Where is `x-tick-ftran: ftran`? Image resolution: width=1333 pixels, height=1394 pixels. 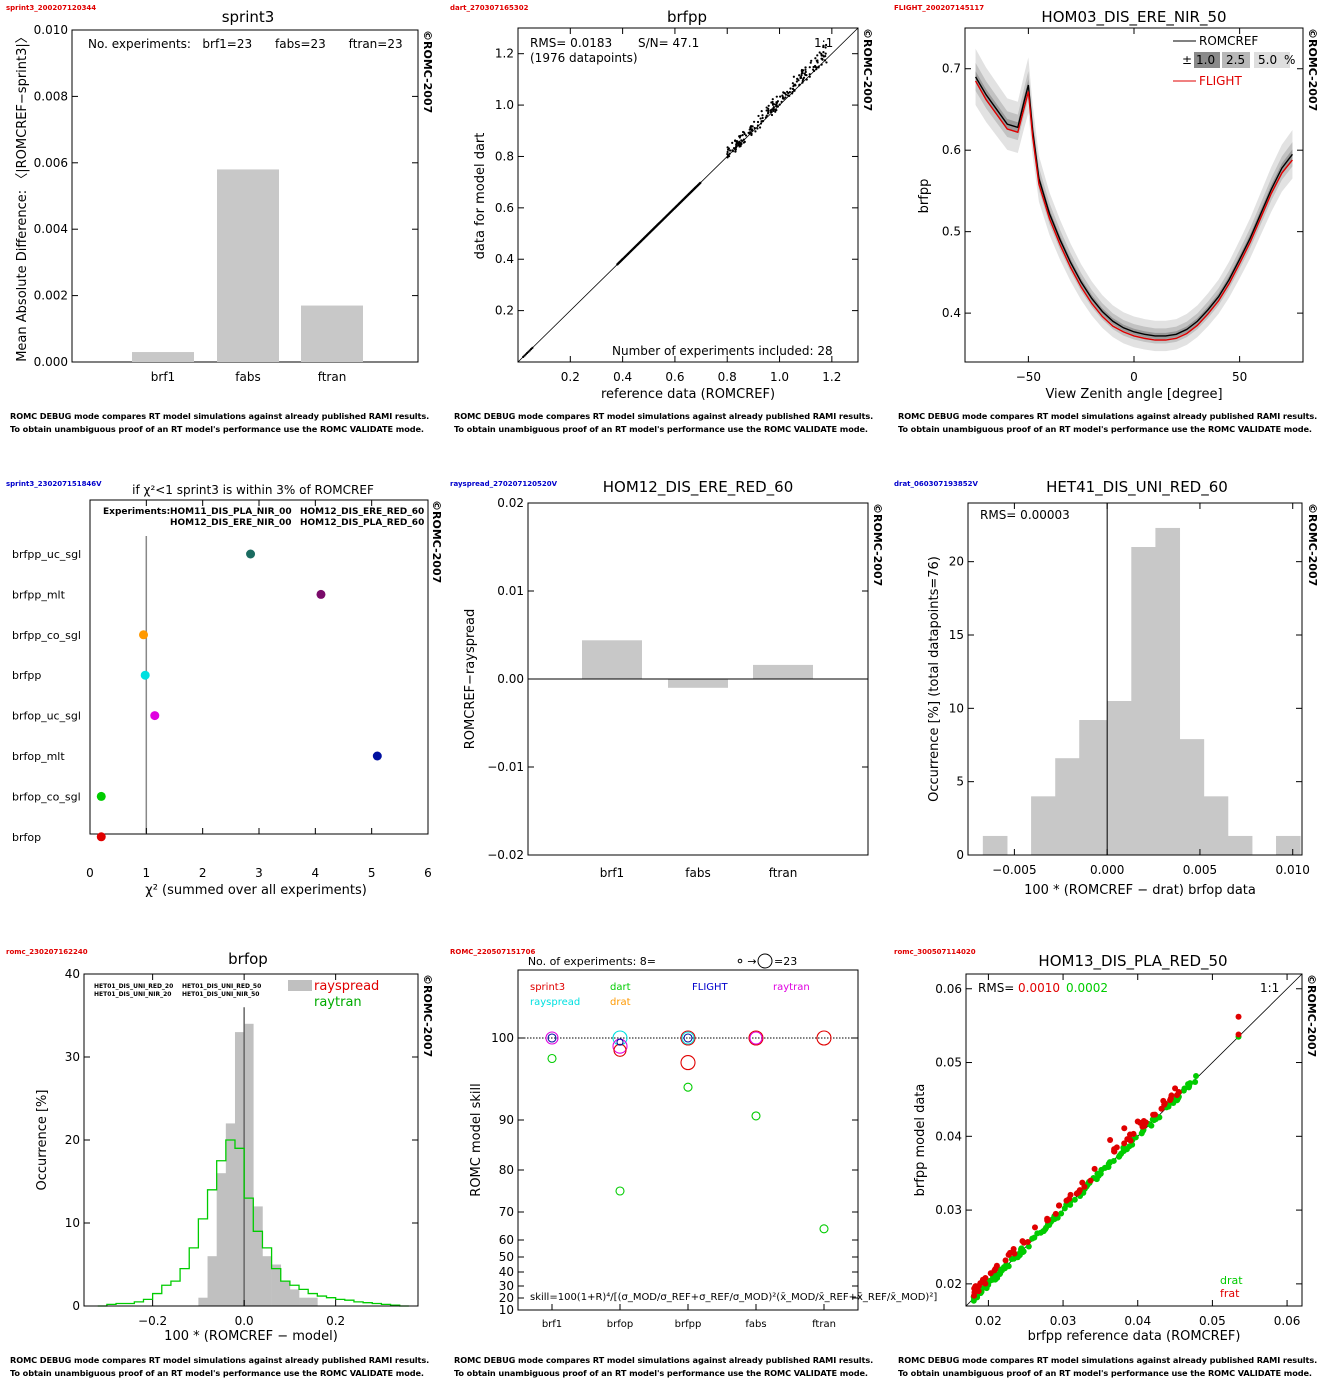
x-tick-ftran: ftran is located at coordinates (332, 377).